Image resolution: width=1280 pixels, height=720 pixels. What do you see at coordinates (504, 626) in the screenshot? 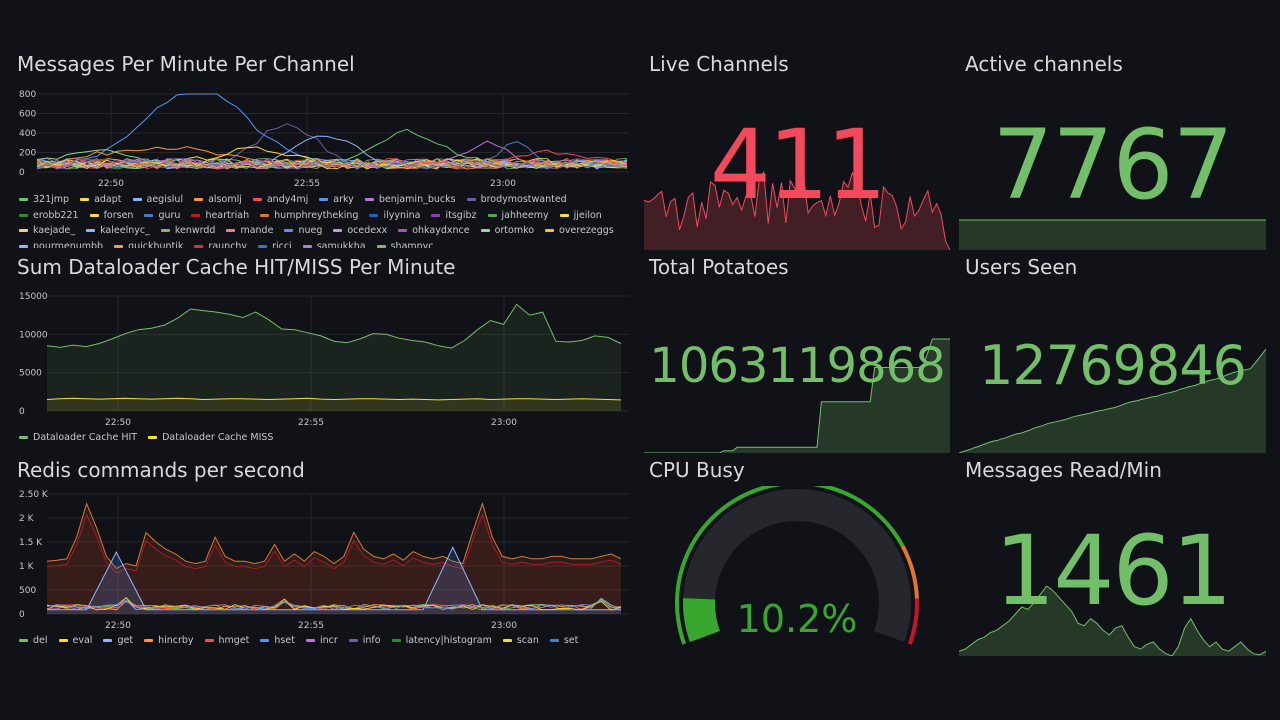
I see `x-tick-label: 23:00` at bounding box center [504, 626].